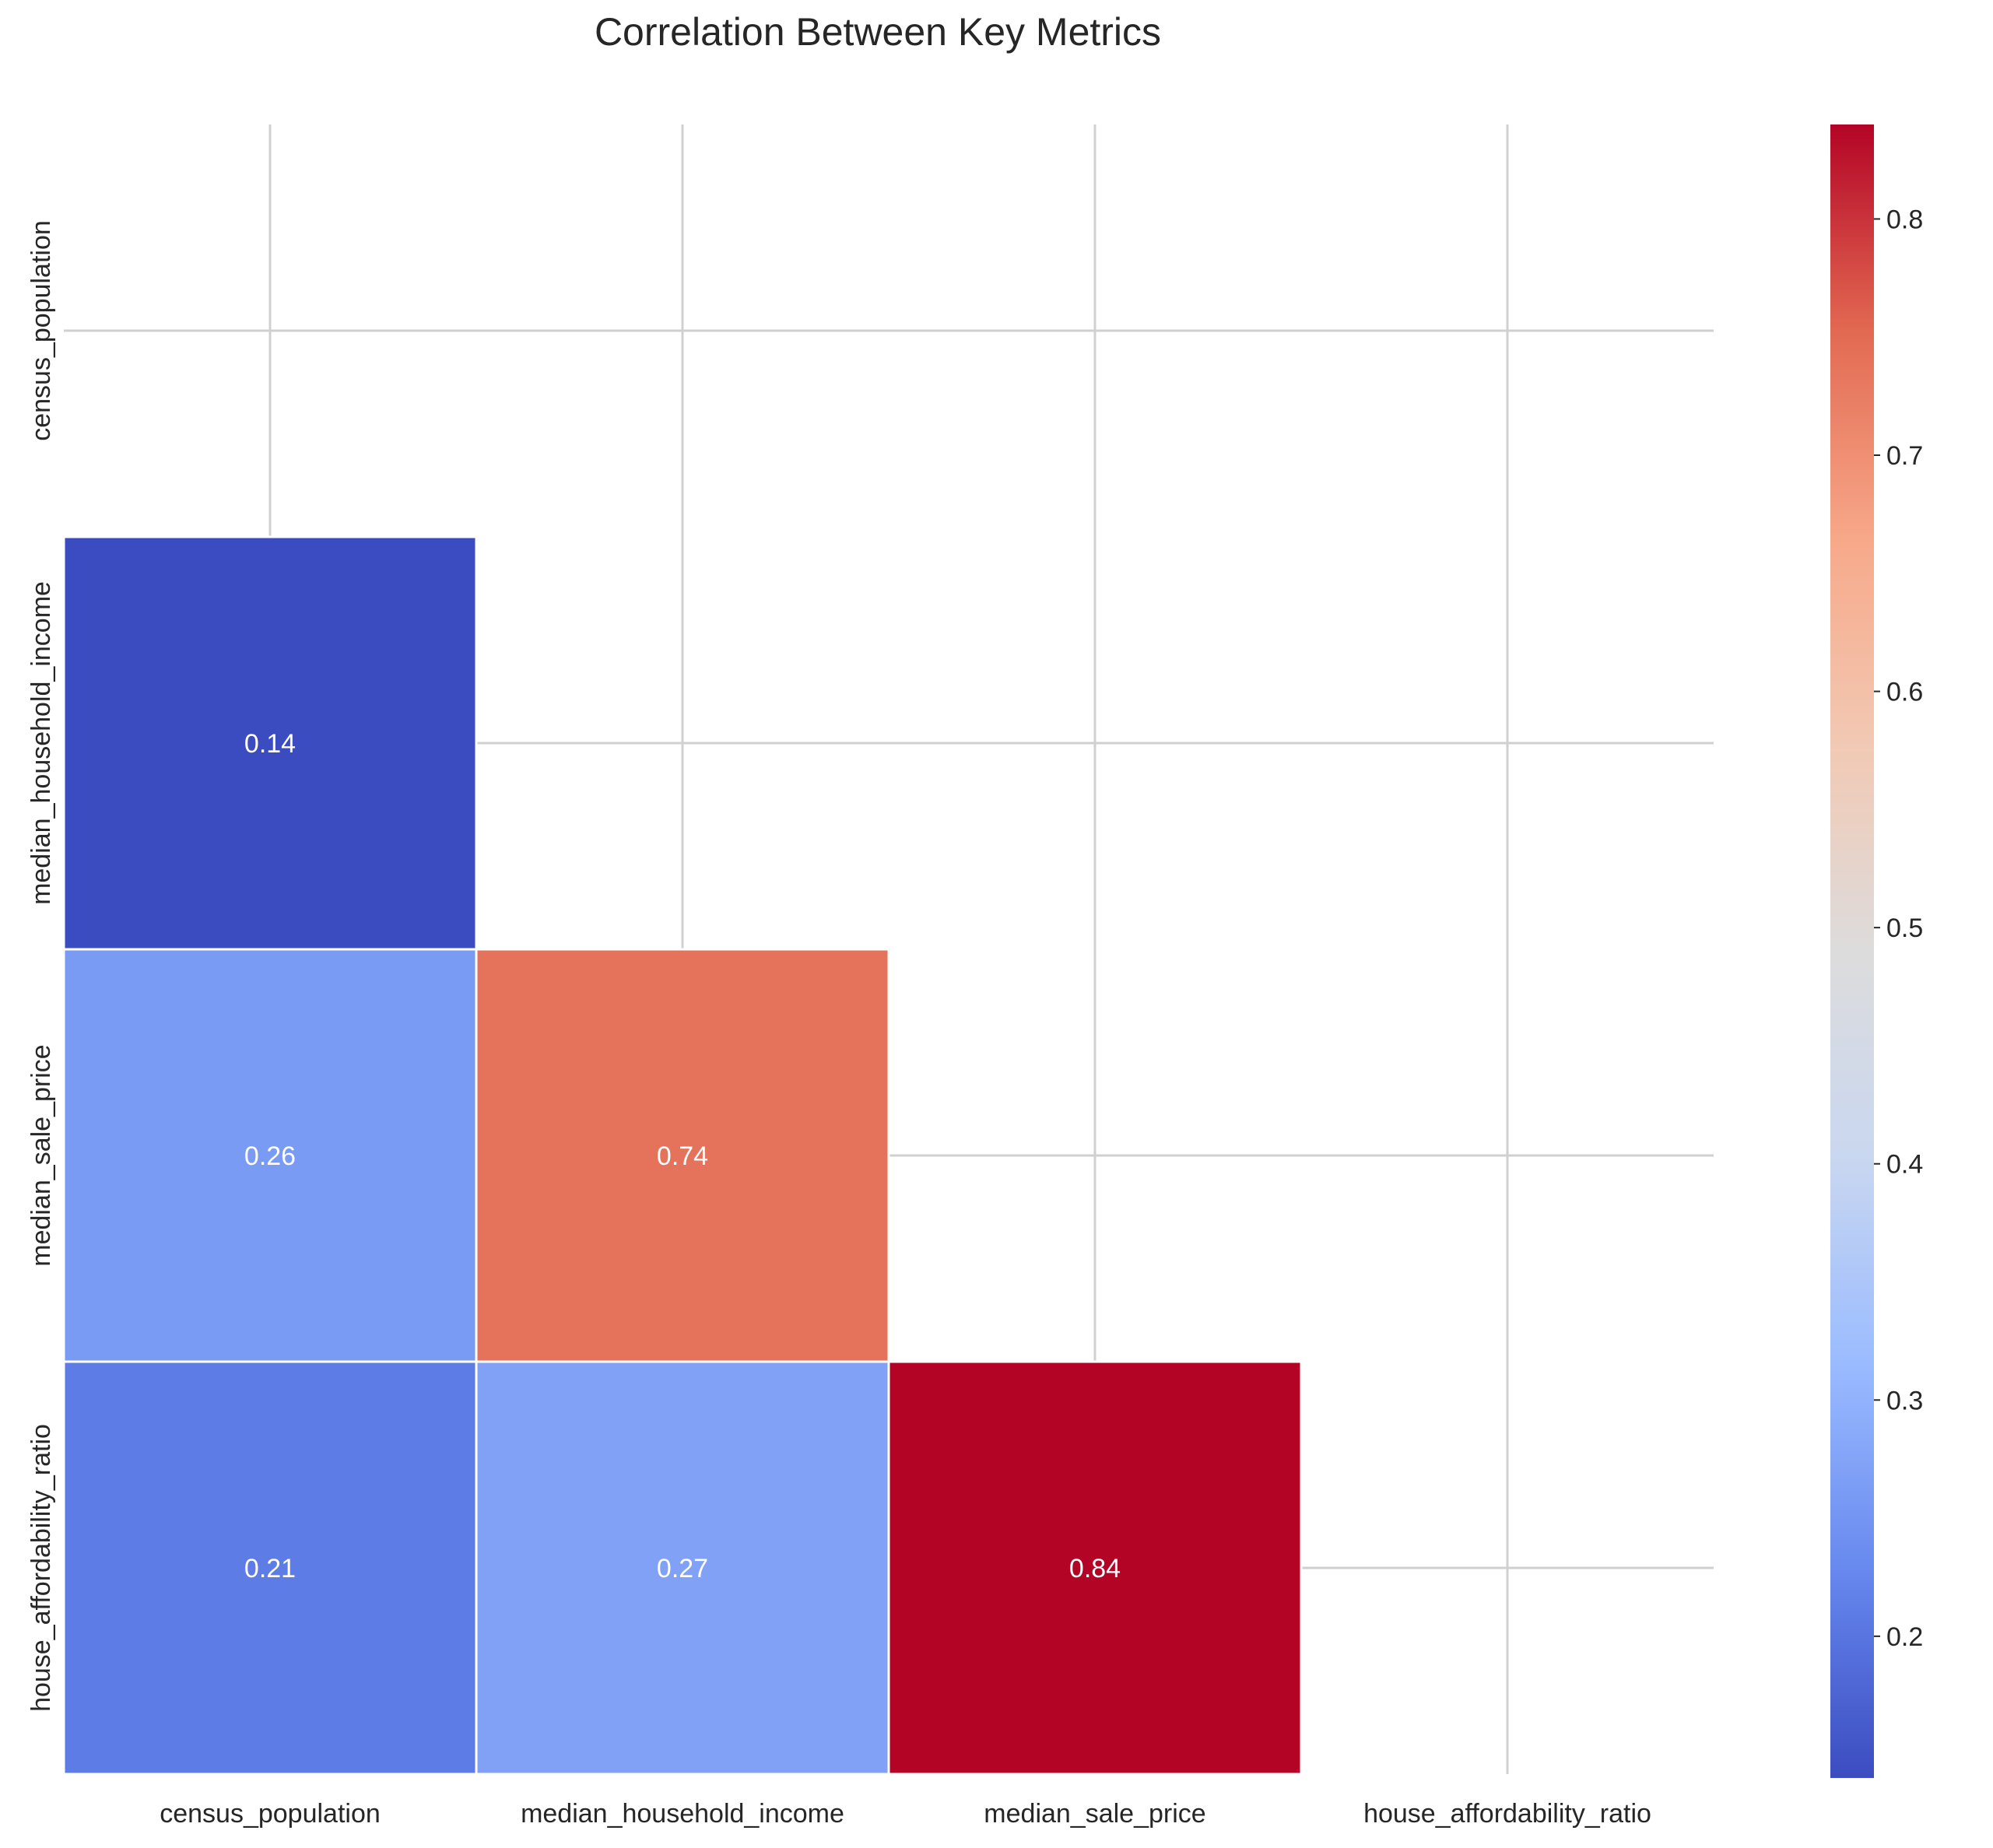 This screenshot has height=1848, width=1993. Describe the element at coordinates (270, 1156) in the screenshot. I see `cell-value-label: 0.26` at that location.